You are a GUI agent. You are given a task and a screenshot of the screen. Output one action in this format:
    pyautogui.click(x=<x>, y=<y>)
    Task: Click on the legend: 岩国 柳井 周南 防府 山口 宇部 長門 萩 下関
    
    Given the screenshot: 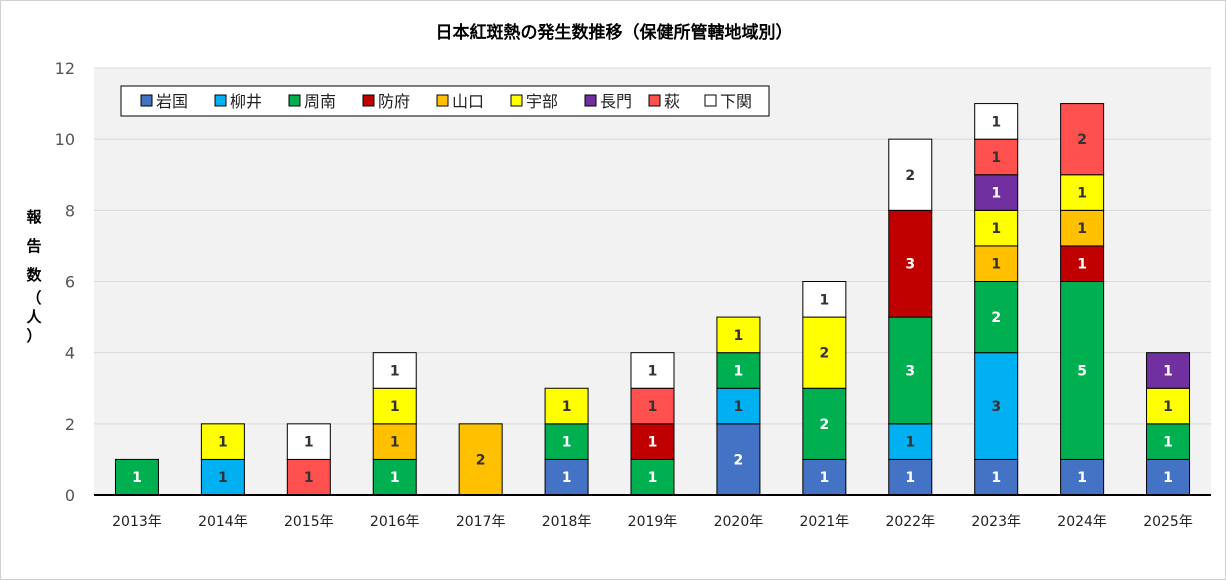 What is the action you would take?
    pyautogui.click(x=445, y=101)
    